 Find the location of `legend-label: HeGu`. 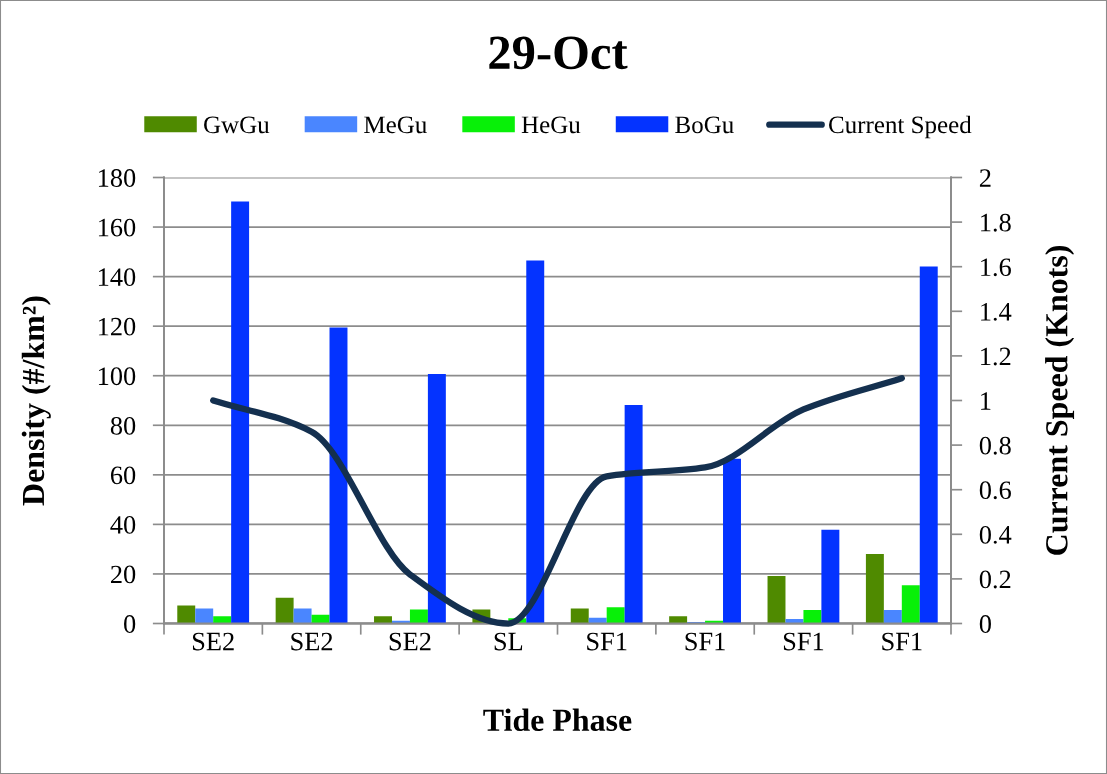

legend-label: HeGu is located at coordinates (551, 125).